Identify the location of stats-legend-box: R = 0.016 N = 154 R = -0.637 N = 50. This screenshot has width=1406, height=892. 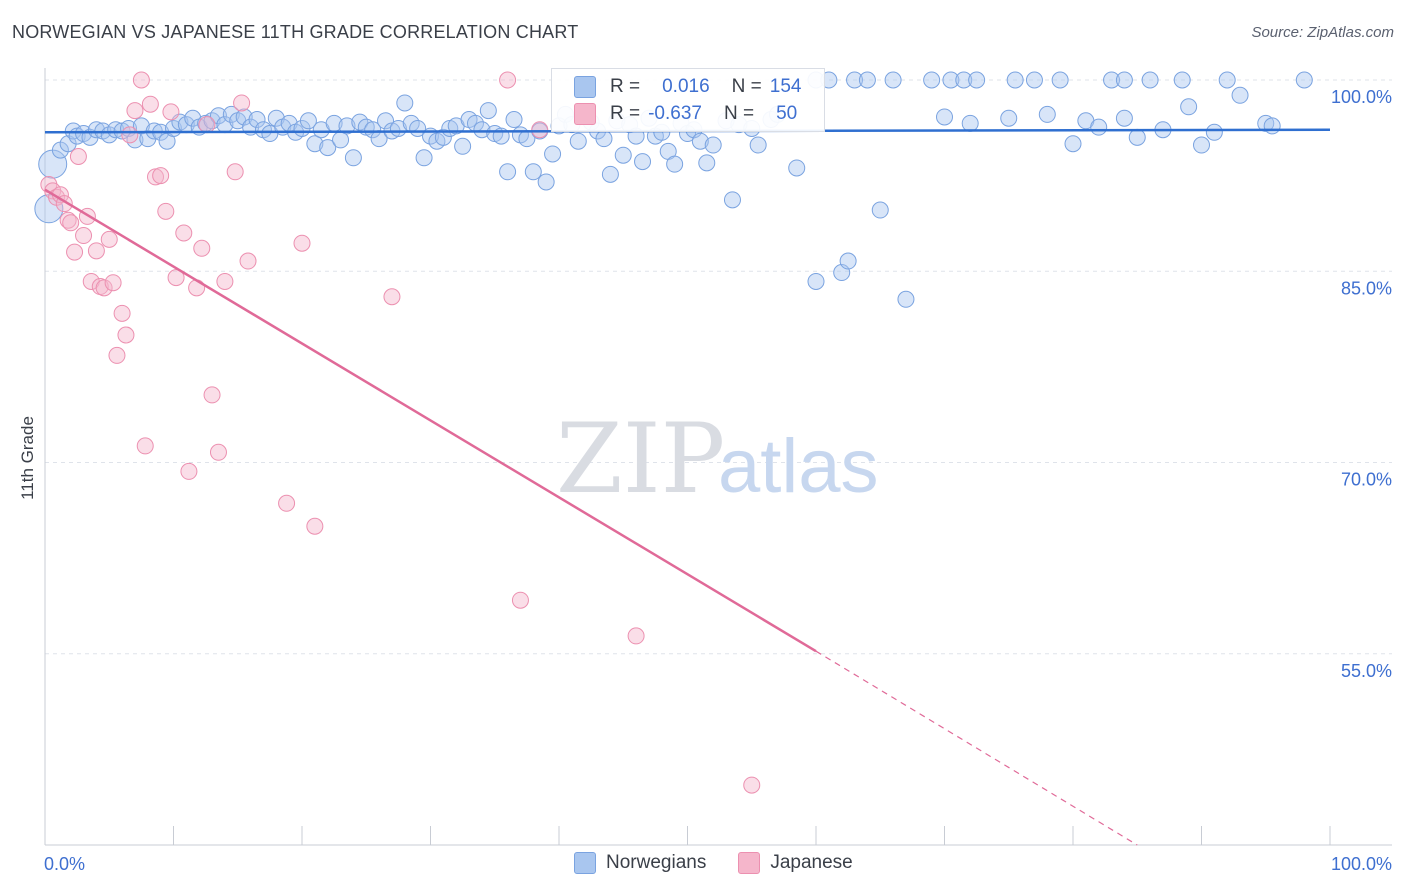
(688, 100).